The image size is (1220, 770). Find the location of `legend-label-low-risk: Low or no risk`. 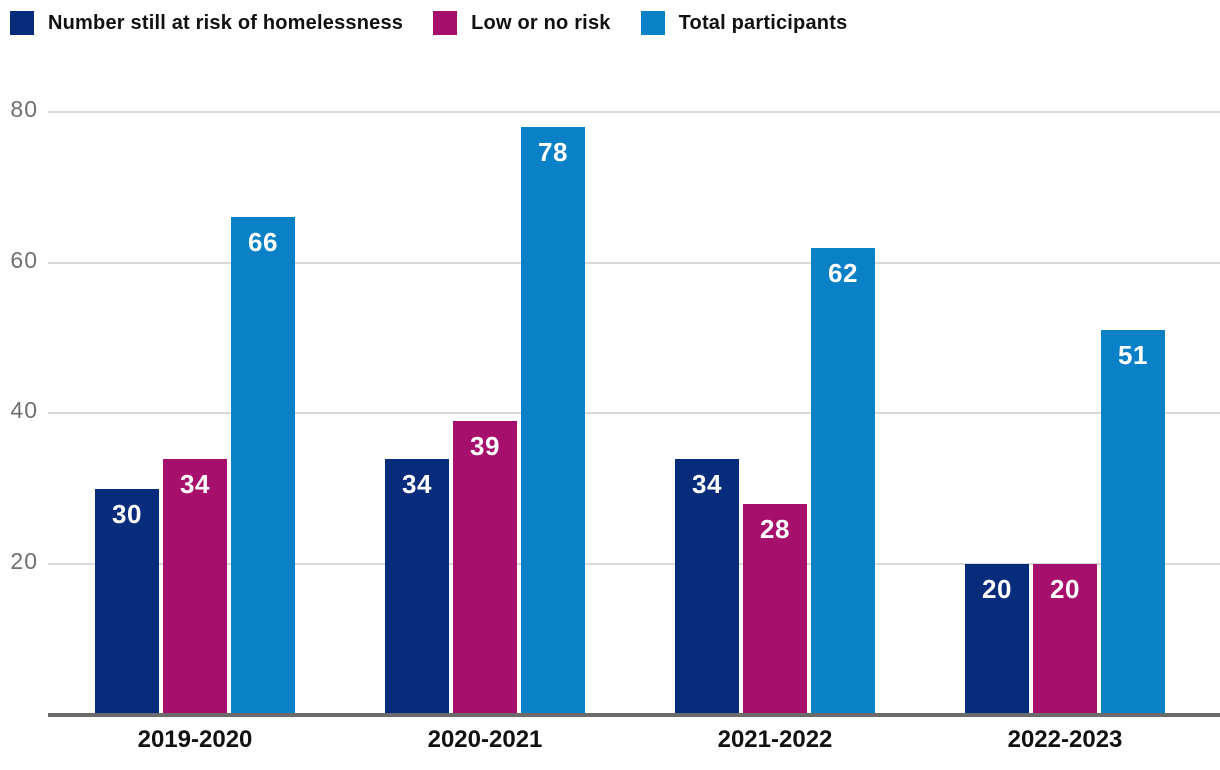

legend-label-low-risk: Low or no risk is located at coordinates (541, 22).